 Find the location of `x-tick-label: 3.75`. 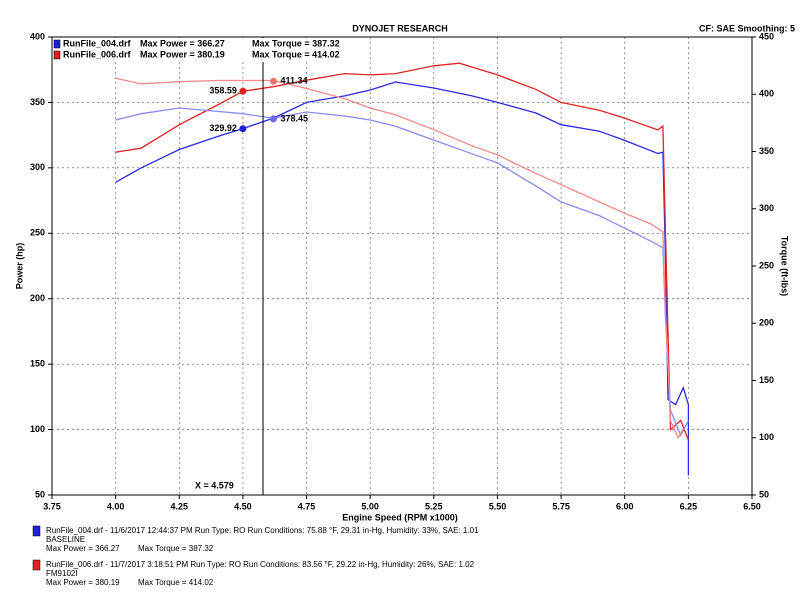

x-tick-label: 3.75 is located at coordinates (52, 506).